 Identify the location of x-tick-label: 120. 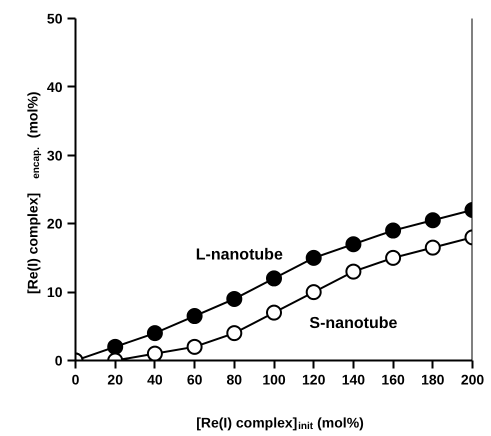
(314, 380).